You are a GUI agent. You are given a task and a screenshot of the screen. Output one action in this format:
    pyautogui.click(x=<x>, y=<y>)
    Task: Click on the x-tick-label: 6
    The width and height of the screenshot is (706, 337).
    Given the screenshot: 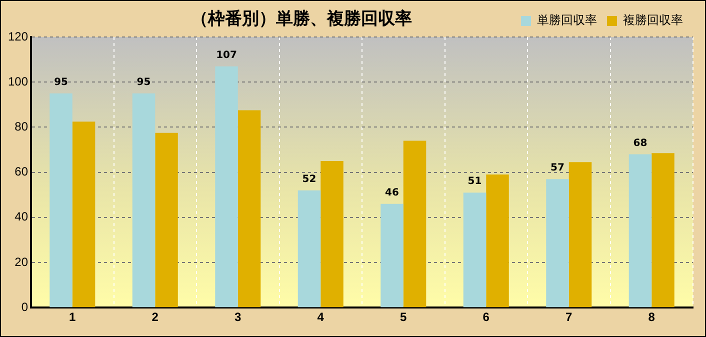 What is the action you would take?
    pyautogui.click(x=486, y=317)
    